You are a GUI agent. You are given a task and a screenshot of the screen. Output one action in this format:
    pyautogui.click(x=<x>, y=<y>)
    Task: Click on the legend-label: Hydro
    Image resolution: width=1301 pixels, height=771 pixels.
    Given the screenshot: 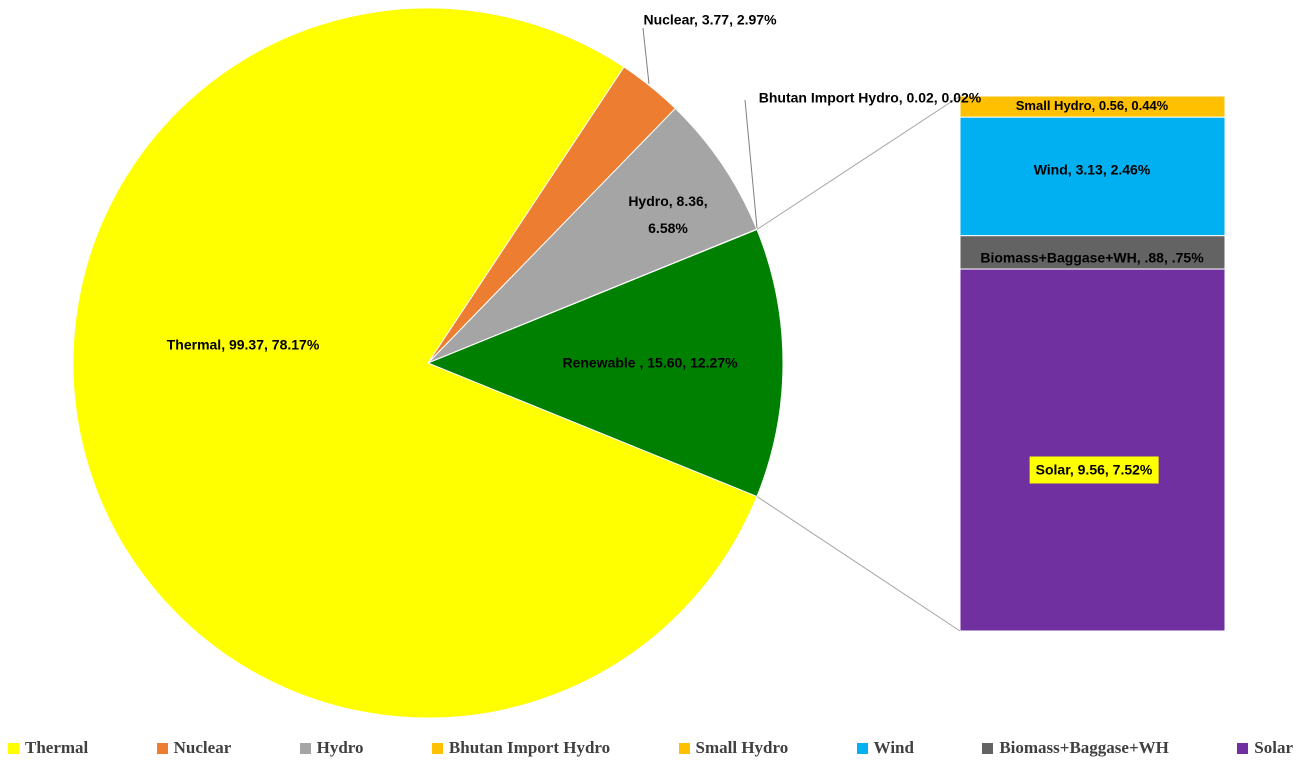 What is the action you would take?
    pyautogui.click(x=340, y=747)
    